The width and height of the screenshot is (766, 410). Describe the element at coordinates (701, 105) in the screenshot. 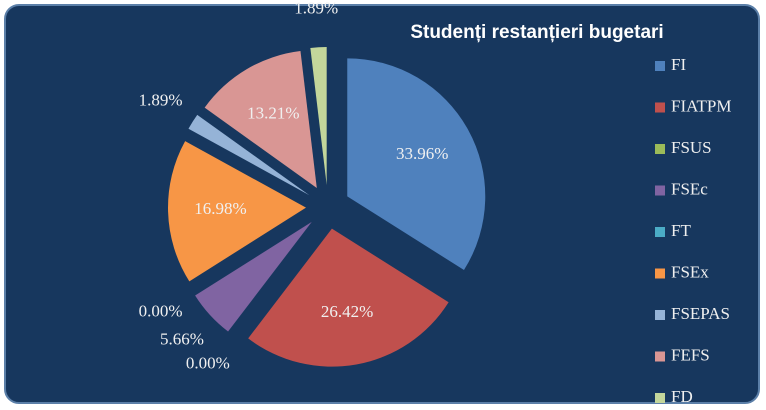

I see `legend-label: FIATPM` at that location.